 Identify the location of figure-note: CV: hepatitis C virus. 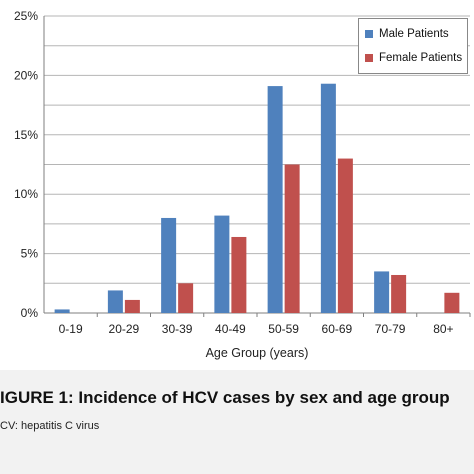
(50, 426).